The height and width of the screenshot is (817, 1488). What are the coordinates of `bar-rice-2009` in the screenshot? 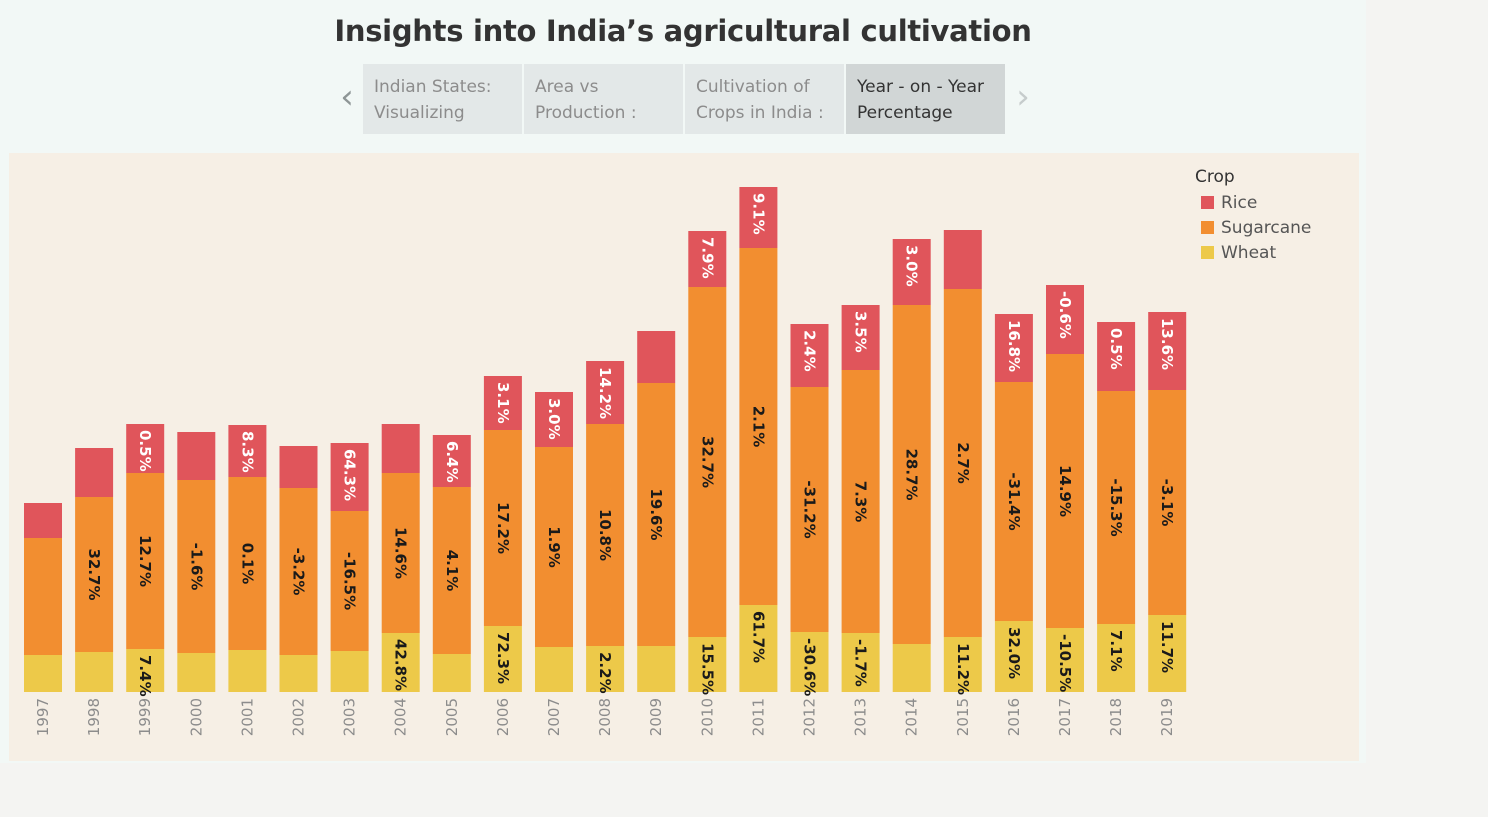 It's located at (656, 357).